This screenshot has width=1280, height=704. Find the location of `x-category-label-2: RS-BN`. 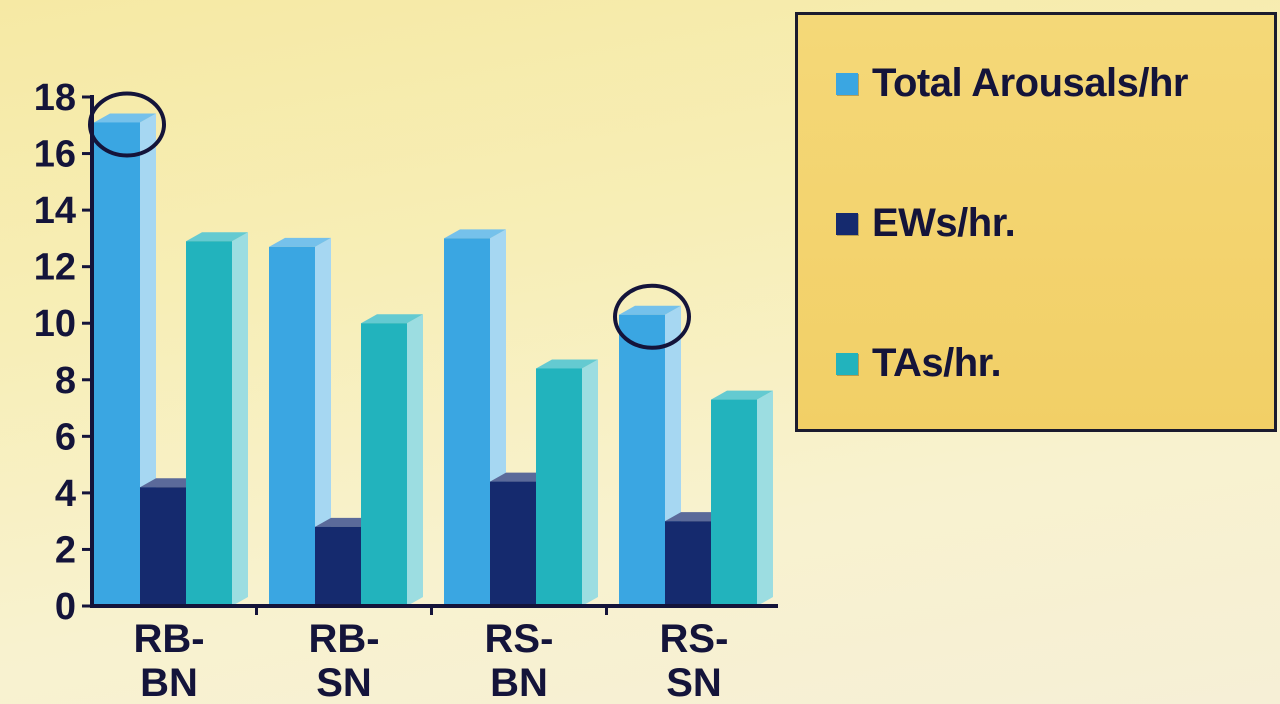

x-category-label-2: RS-BN is located at coordinates (519, 660).